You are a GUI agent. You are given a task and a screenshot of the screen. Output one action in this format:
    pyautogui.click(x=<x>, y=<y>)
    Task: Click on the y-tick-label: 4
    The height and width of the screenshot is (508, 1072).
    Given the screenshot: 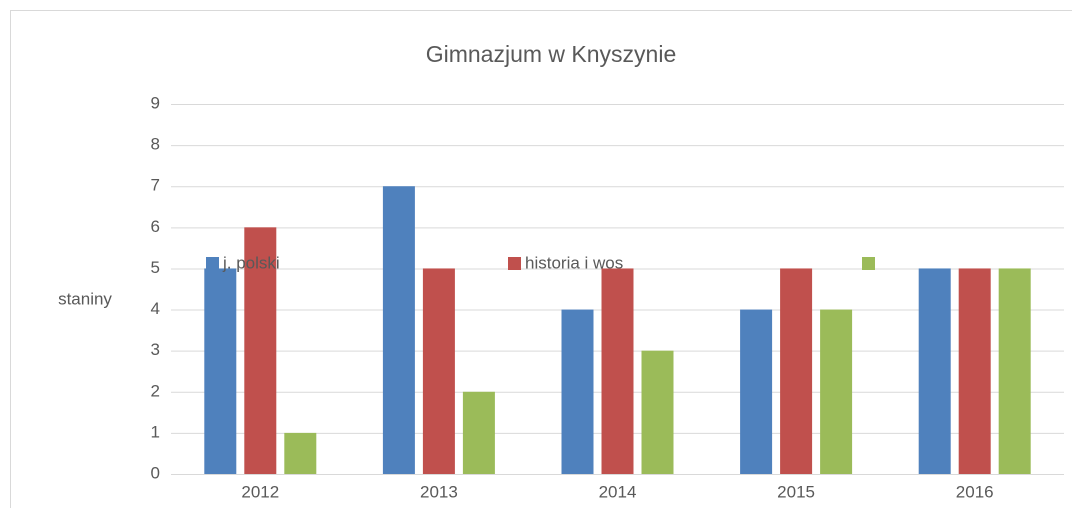 What is the action you would take?
    pyautogui.click(x=155, y=308)
    